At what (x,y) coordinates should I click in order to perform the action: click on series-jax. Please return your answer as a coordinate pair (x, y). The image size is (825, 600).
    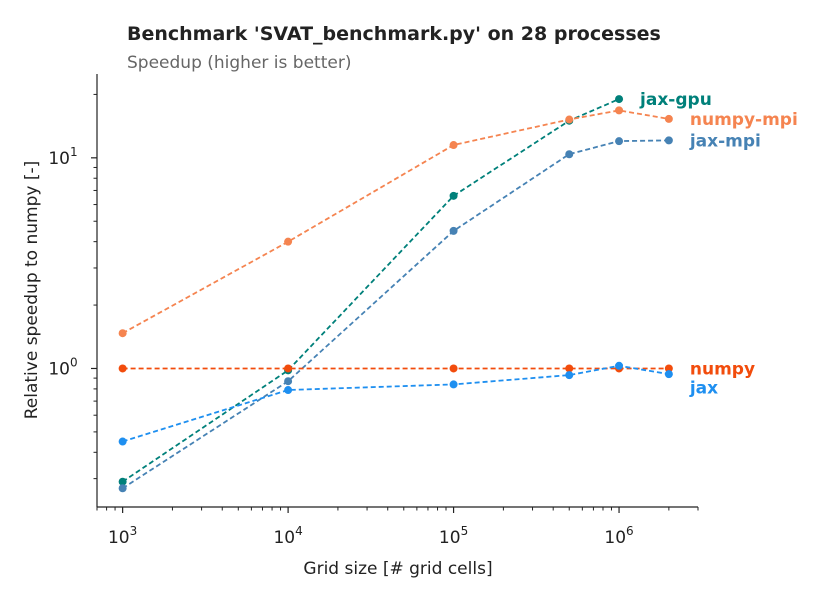
    Looking at the image, I should click on (395, 403).